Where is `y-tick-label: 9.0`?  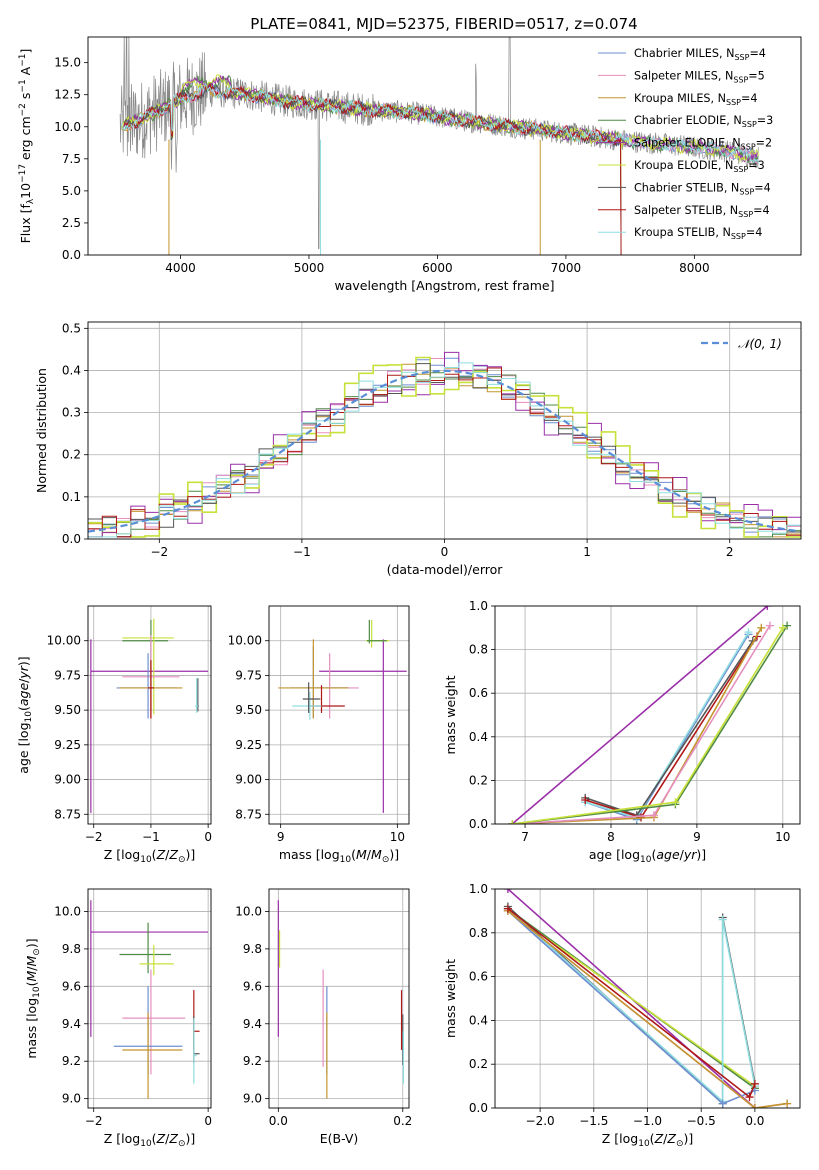 y-tick-label: 9.0 is located at coordinates (71, 1099).